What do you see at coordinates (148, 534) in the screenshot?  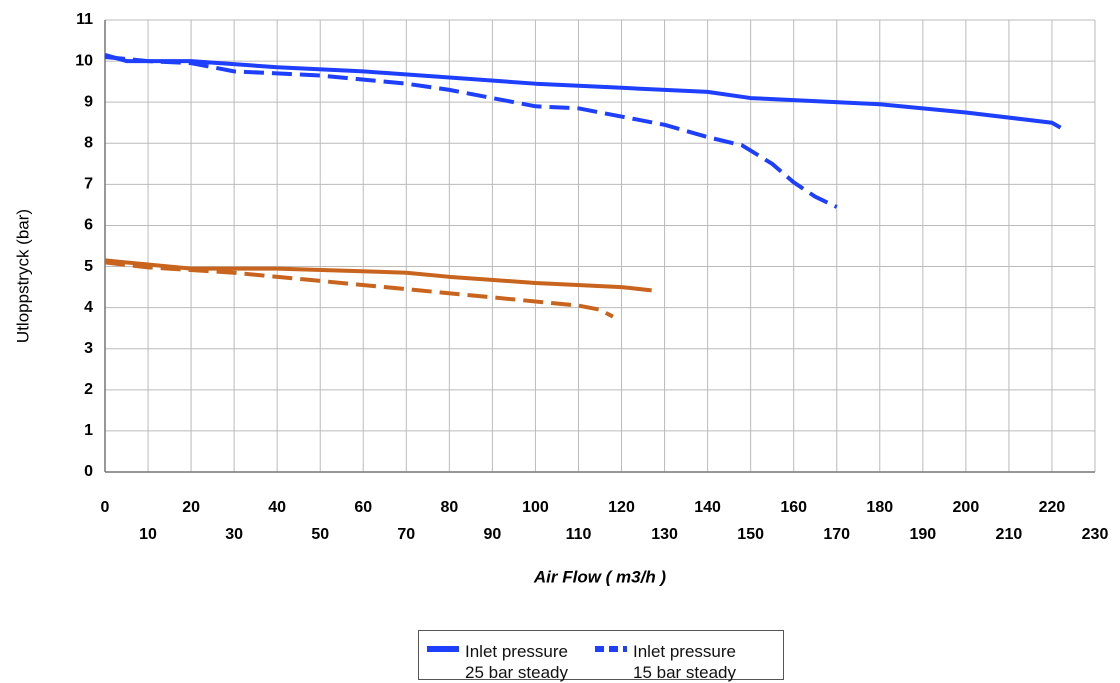 I see `x-tick-label: 10` at bounding box center [148, 534].